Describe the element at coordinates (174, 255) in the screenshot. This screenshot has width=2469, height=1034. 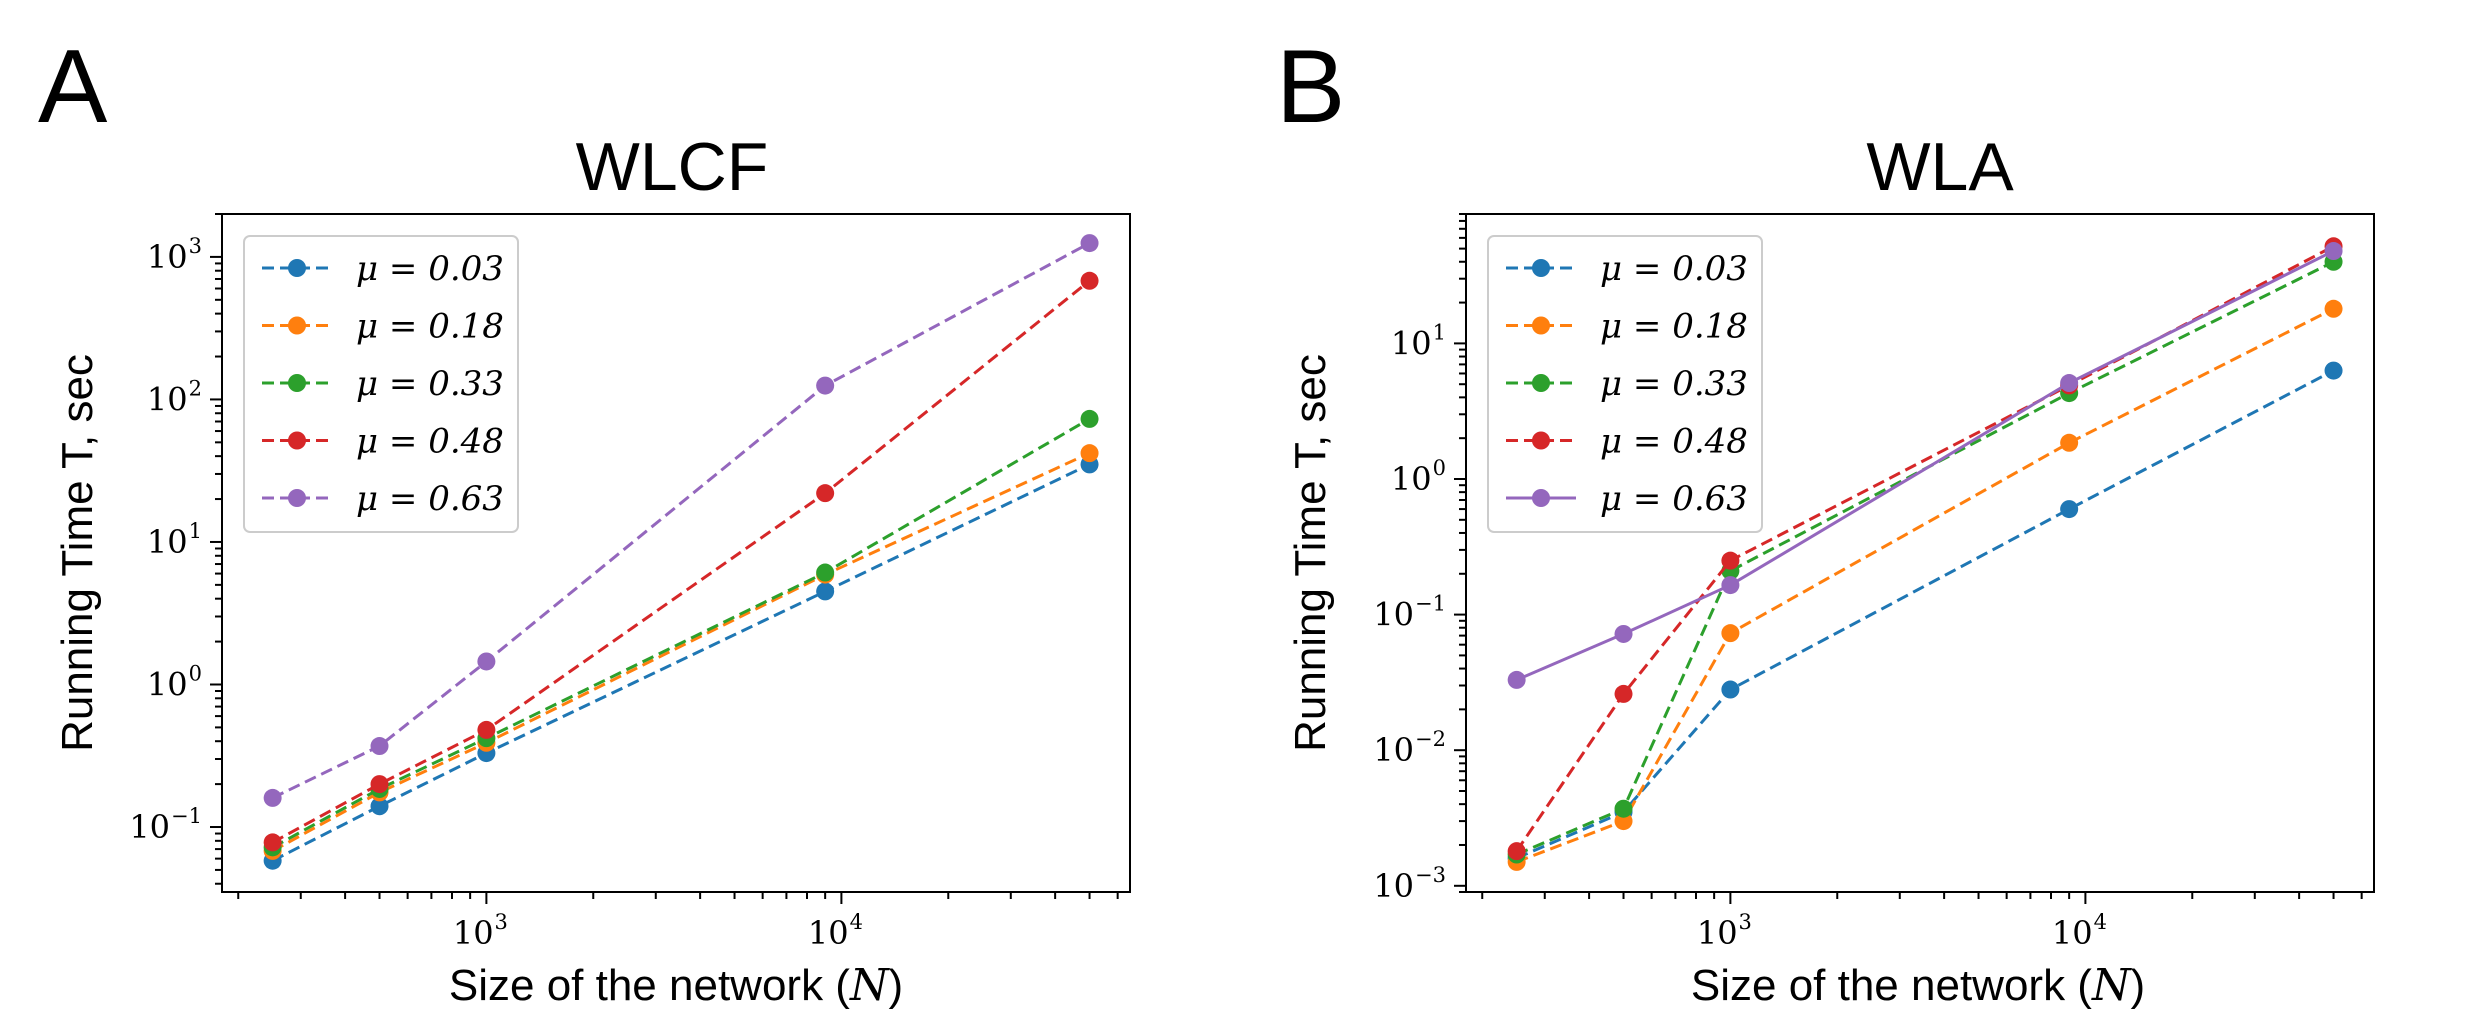
I see `y-tick-label: 10³` at that location.